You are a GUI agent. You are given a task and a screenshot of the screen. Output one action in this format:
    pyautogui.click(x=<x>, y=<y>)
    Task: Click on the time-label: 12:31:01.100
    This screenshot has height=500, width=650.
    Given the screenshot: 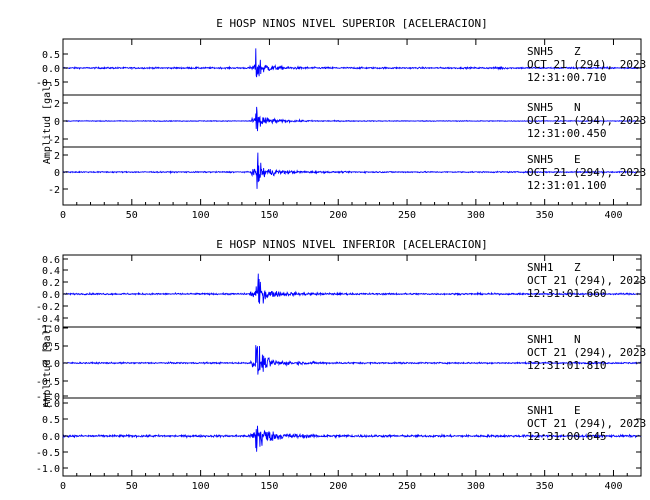 What is the action you would take?
    pyautogui.click(x=566, y=185)
    